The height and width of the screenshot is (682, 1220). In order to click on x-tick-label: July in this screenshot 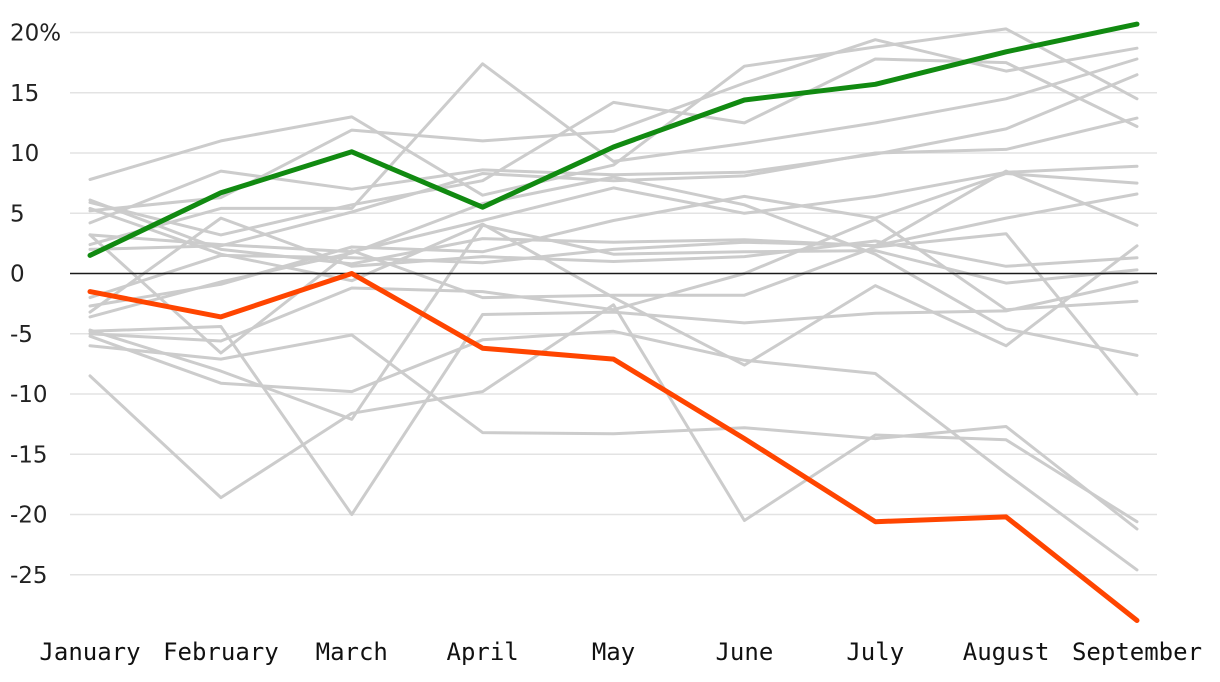, I will do `click(875, 652)`.